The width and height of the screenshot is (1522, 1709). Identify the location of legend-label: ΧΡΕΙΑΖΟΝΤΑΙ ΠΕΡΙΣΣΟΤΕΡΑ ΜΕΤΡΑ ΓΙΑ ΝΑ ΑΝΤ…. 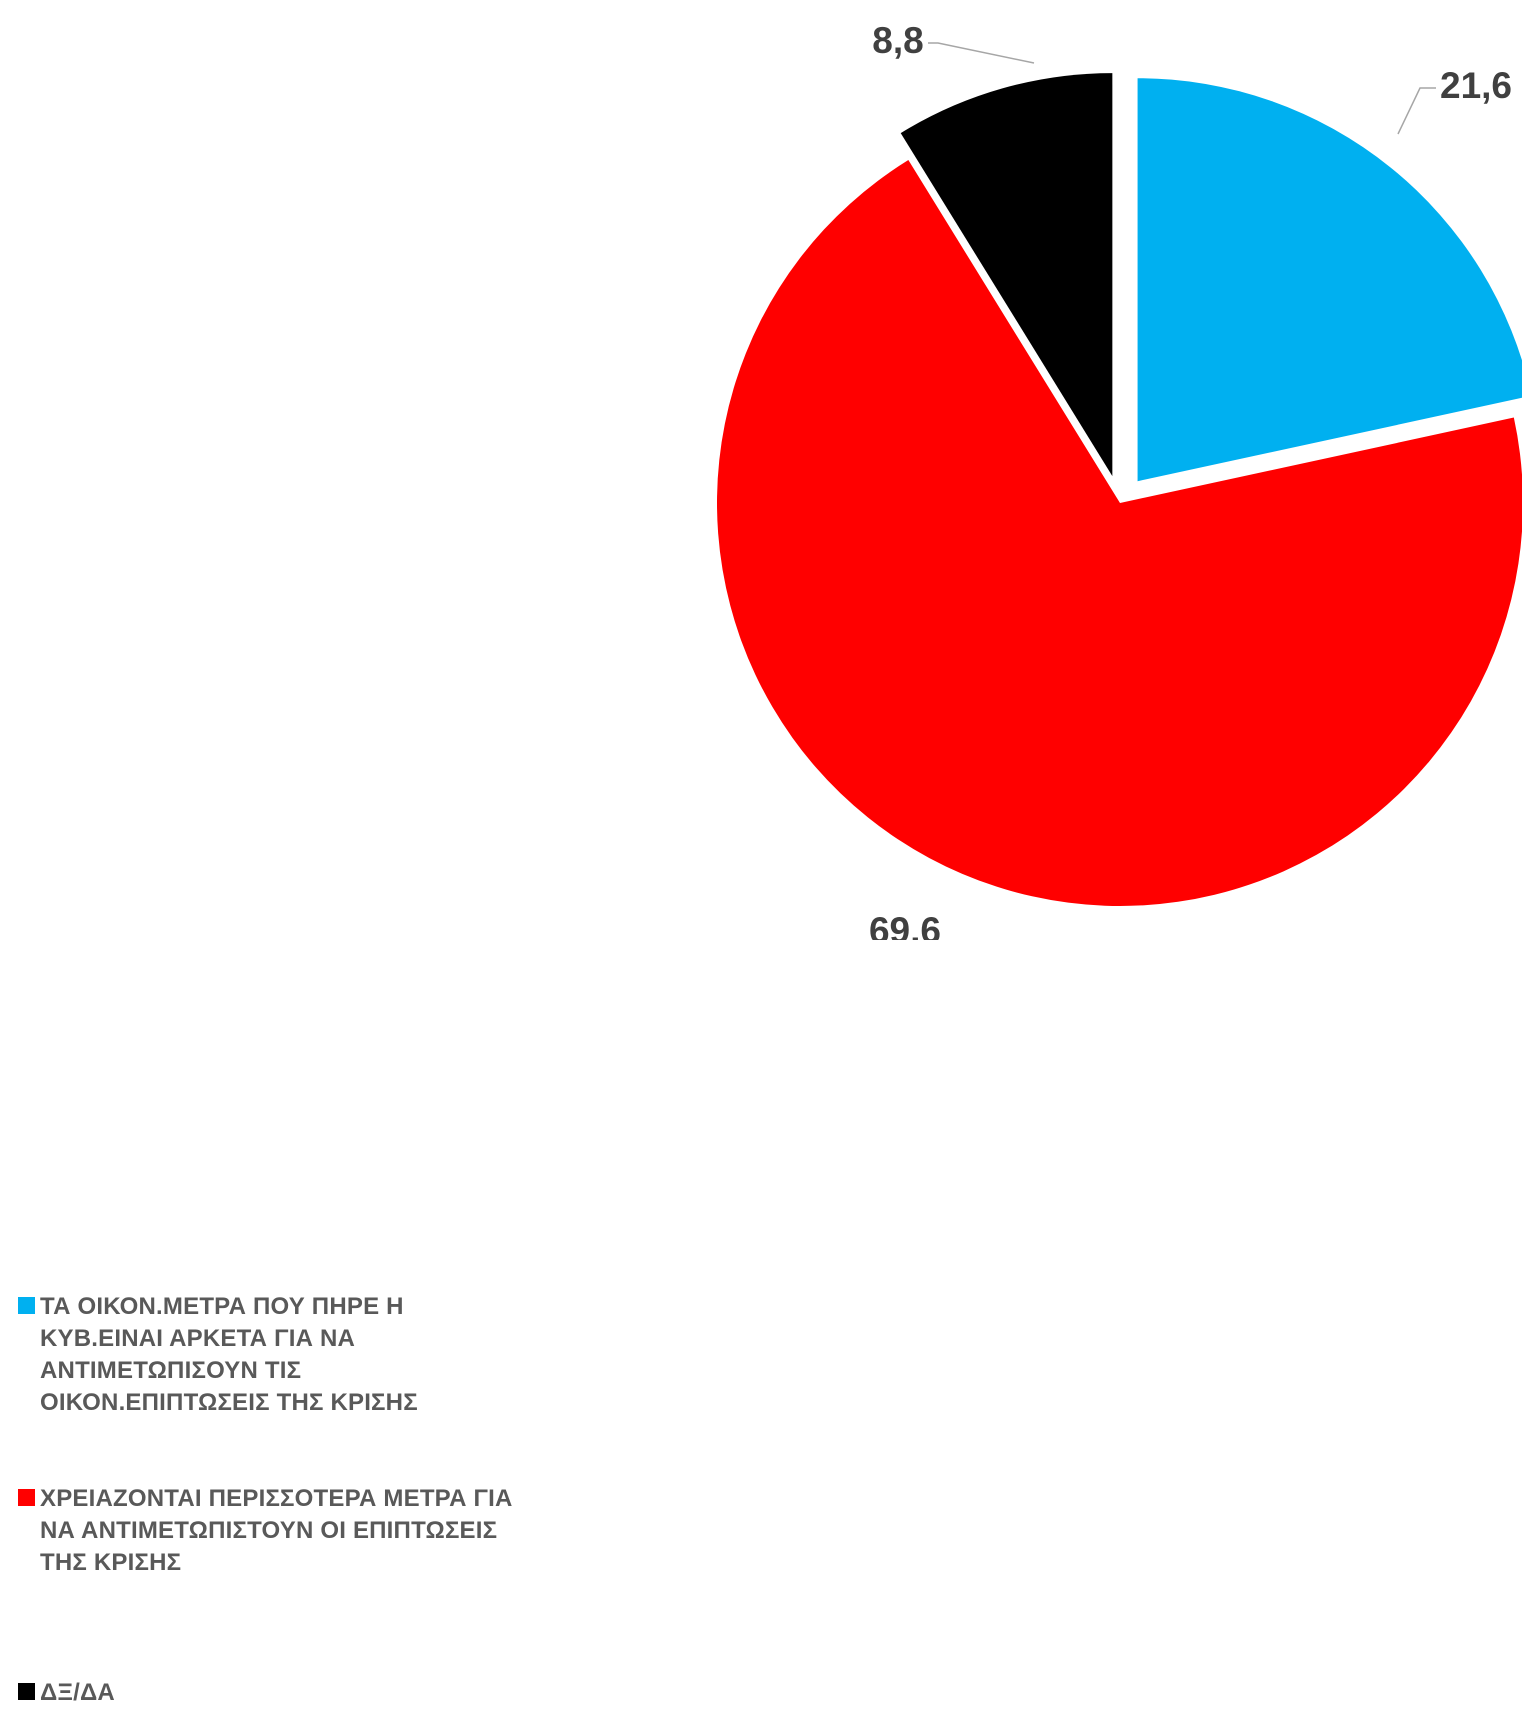
(276, 1530).